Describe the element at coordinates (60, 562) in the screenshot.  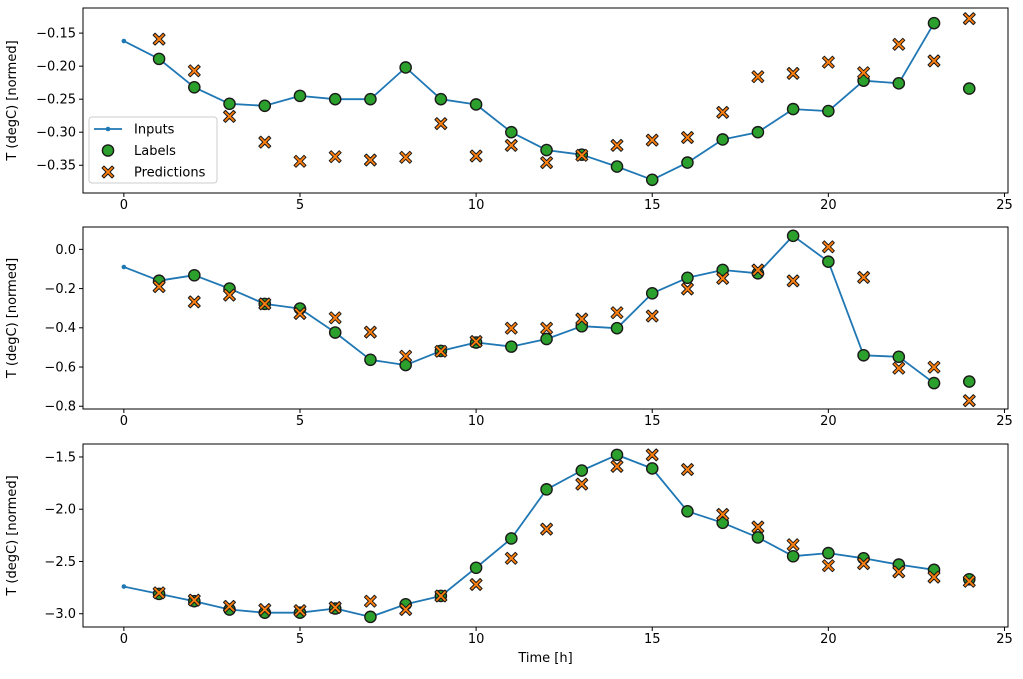
I see `y-tick-label: −2.5` at that location.